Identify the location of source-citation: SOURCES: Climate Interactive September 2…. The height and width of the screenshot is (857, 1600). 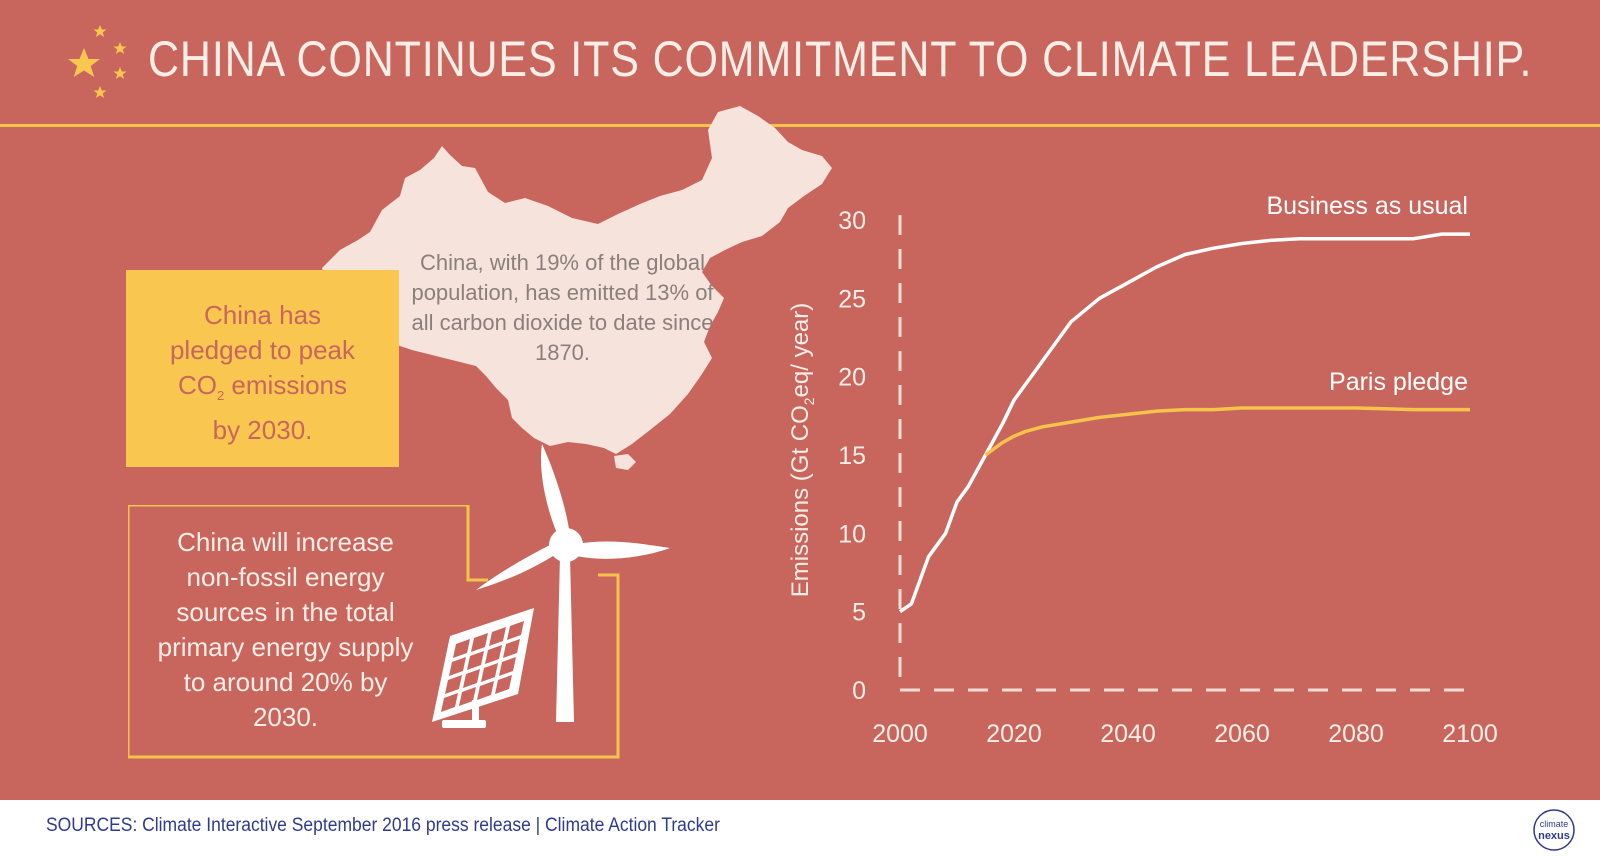
(383, 825).